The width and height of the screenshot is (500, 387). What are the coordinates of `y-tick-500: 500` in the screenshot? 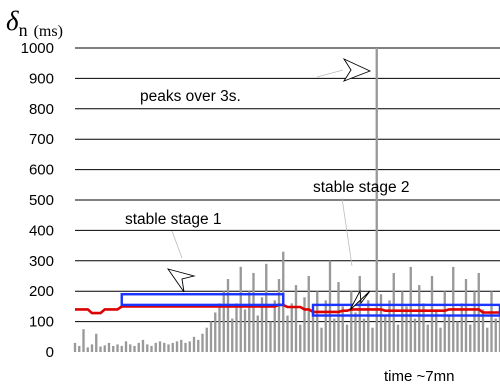 It's located at (41, 200).